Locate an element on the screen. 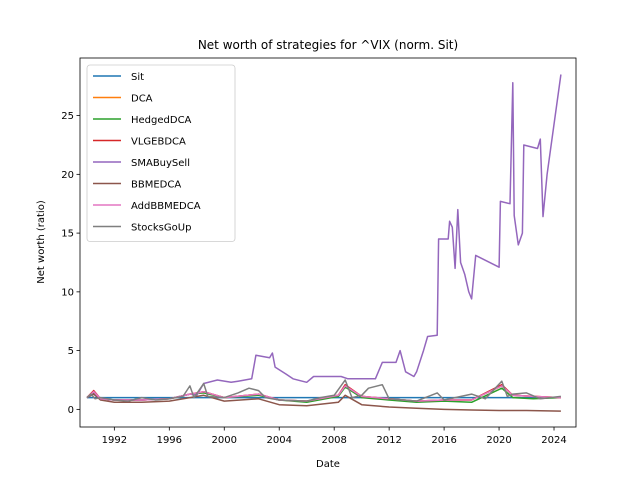 This screenshot has height=480, width=640. y-tick-label: 20 is located at coordinates (67, 175).